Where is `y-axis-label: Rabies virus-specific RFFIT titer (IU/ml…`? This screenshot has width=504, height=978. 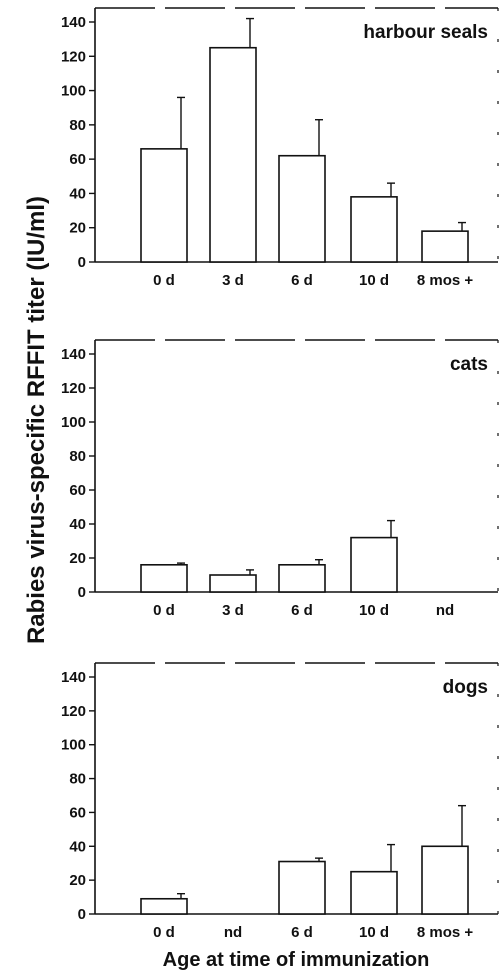 y-axis-label: Rabies virus-specific RFFIT titer (IU/ml… is located at coordinates (36, 420).